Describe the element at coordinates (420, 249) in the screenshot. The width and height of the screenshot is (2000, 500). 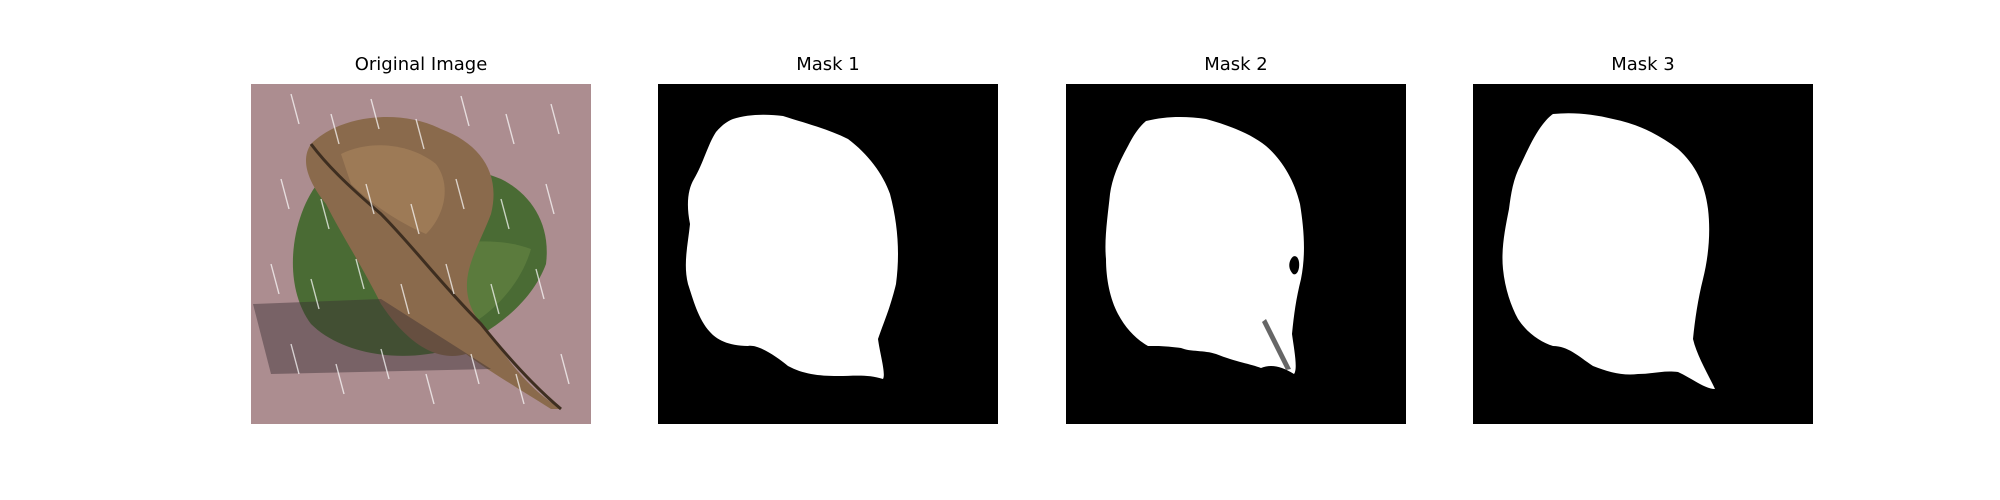
I see `rain-streaks` at that location.